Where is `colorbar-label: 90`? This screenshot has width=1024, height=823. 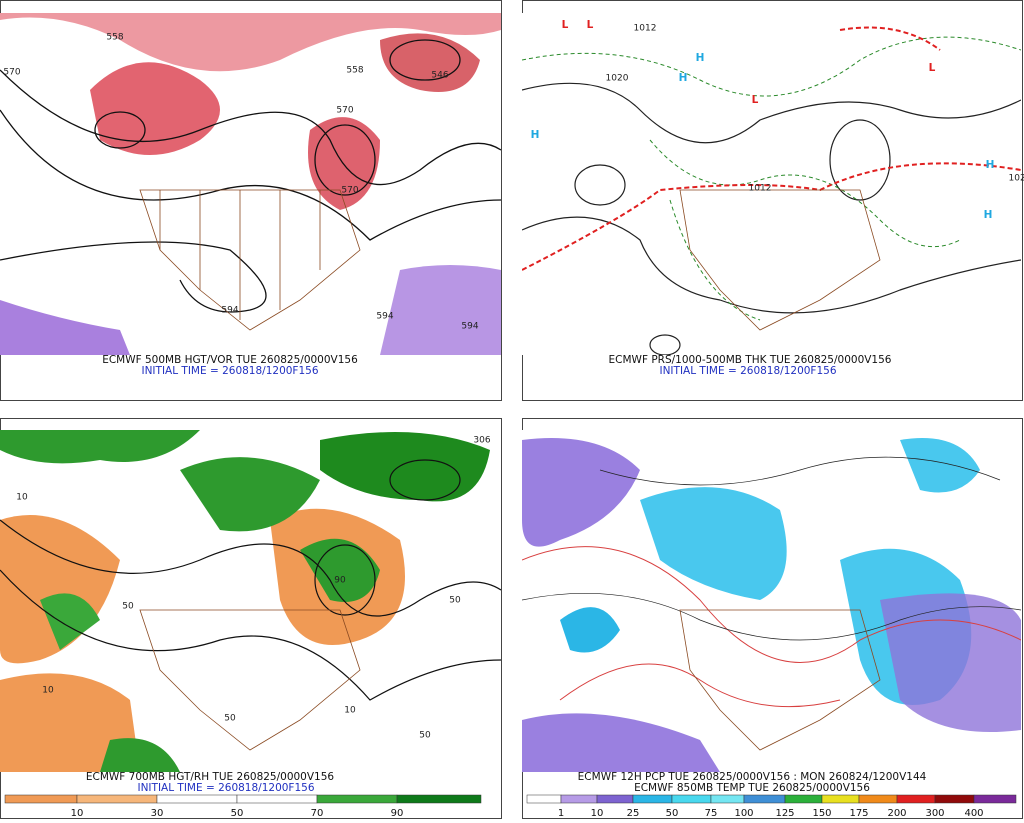 colorbar-label: 90 is located at coordinates (397, 813).